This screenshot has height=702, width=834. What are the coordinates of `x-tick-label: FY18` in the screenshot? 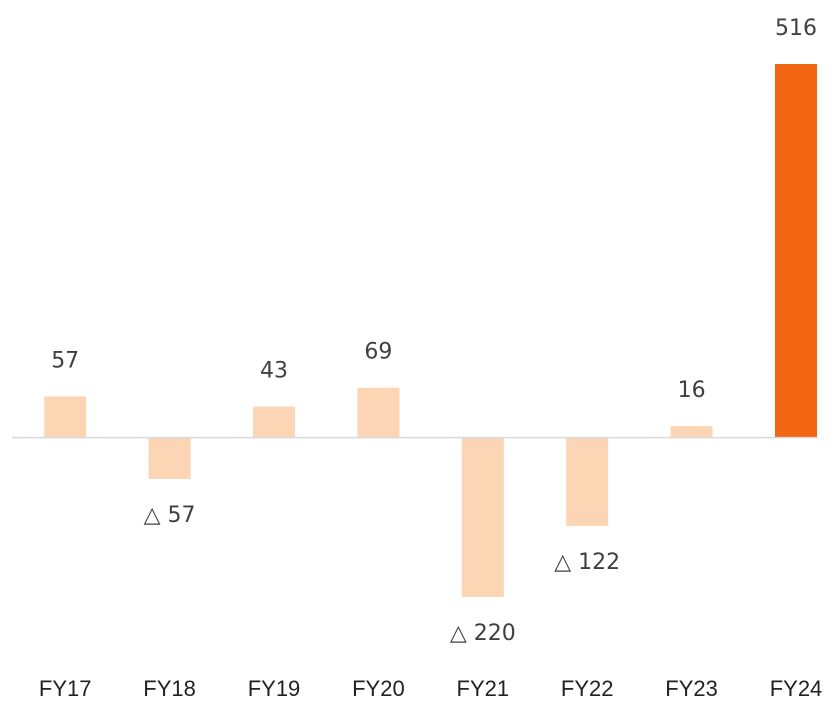 It's located at (169, 688).